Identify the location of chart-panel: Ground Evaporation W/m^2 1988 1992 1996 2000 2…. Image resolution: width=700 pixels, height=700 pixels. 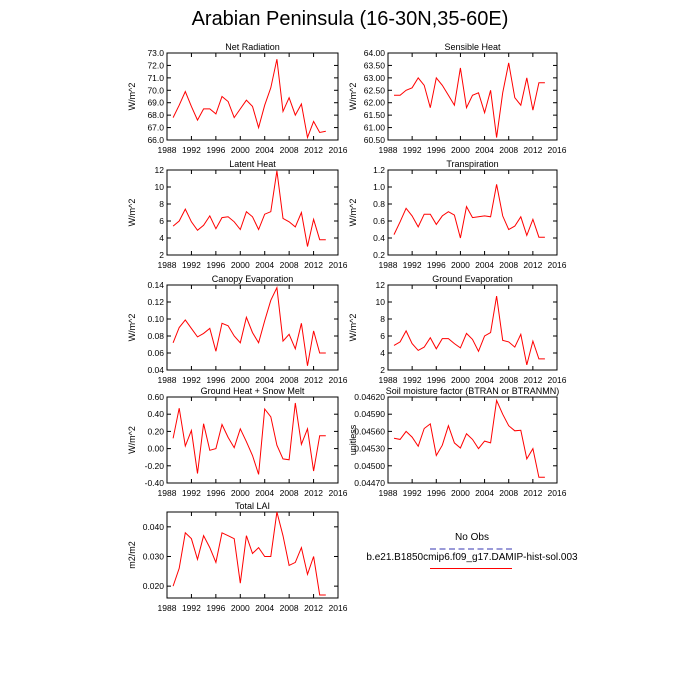
(457, 329).